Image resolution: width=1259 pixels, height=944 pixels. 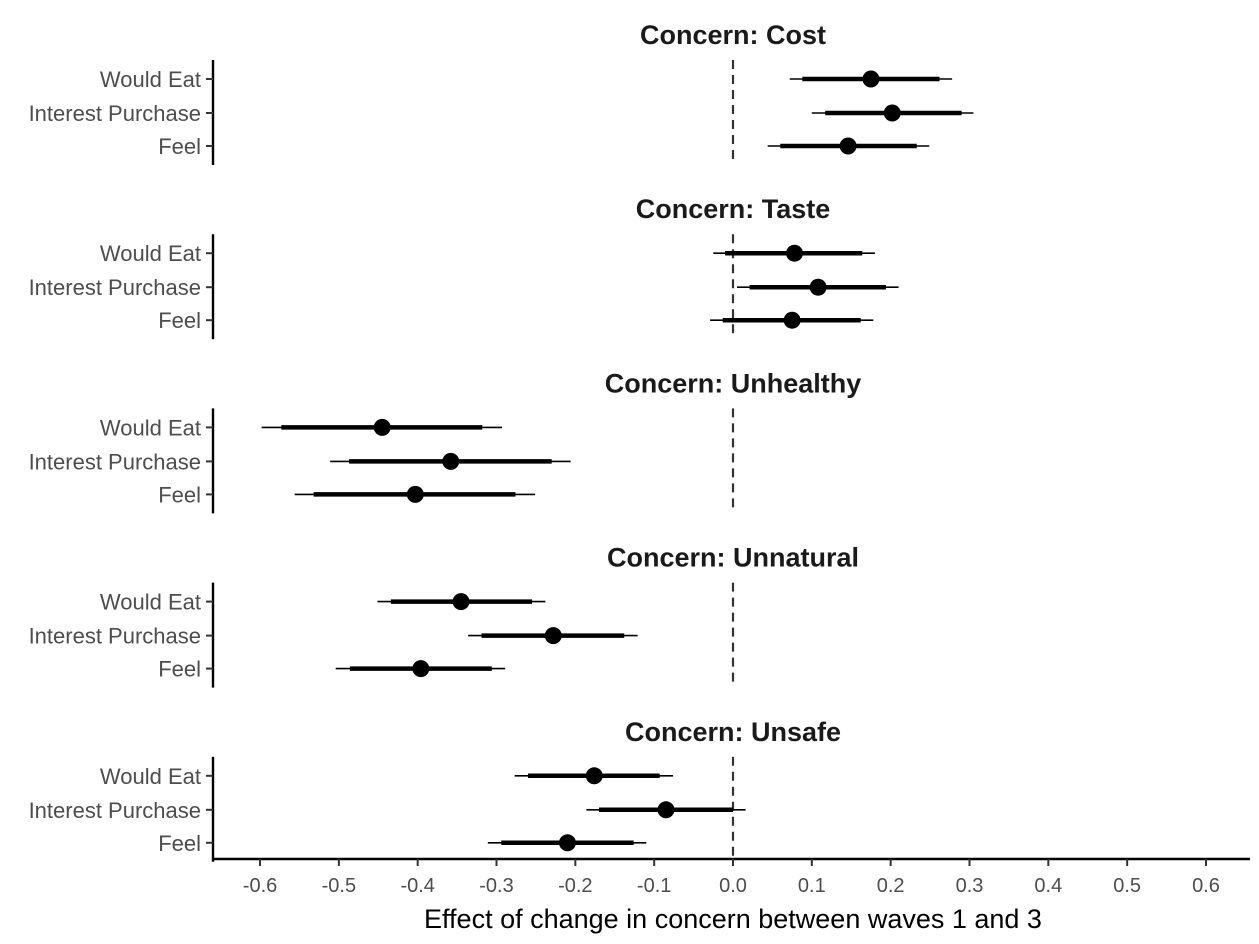 What do you see at coordinates (260, 886) in the screenshot?
I see `x-tick-label: -0.6` at bounding box center [260, 886].